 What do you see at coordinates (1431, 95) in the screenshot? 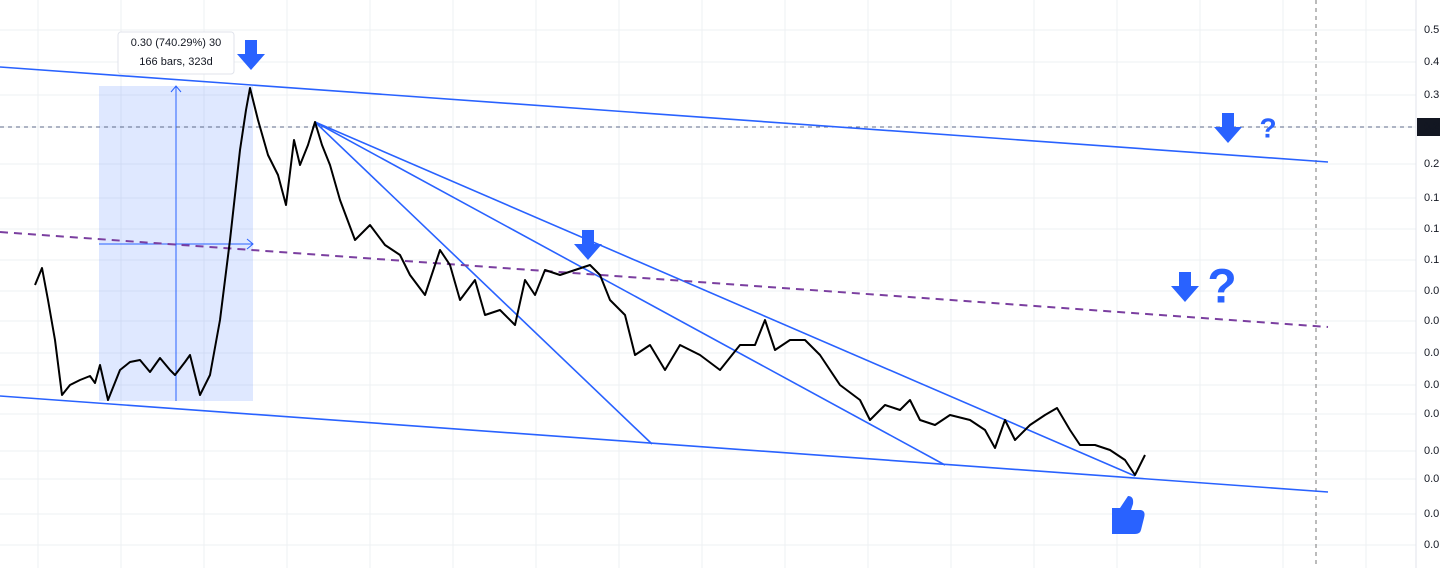
I see `price-label: 0.3` at bounding box center [1431, 95].